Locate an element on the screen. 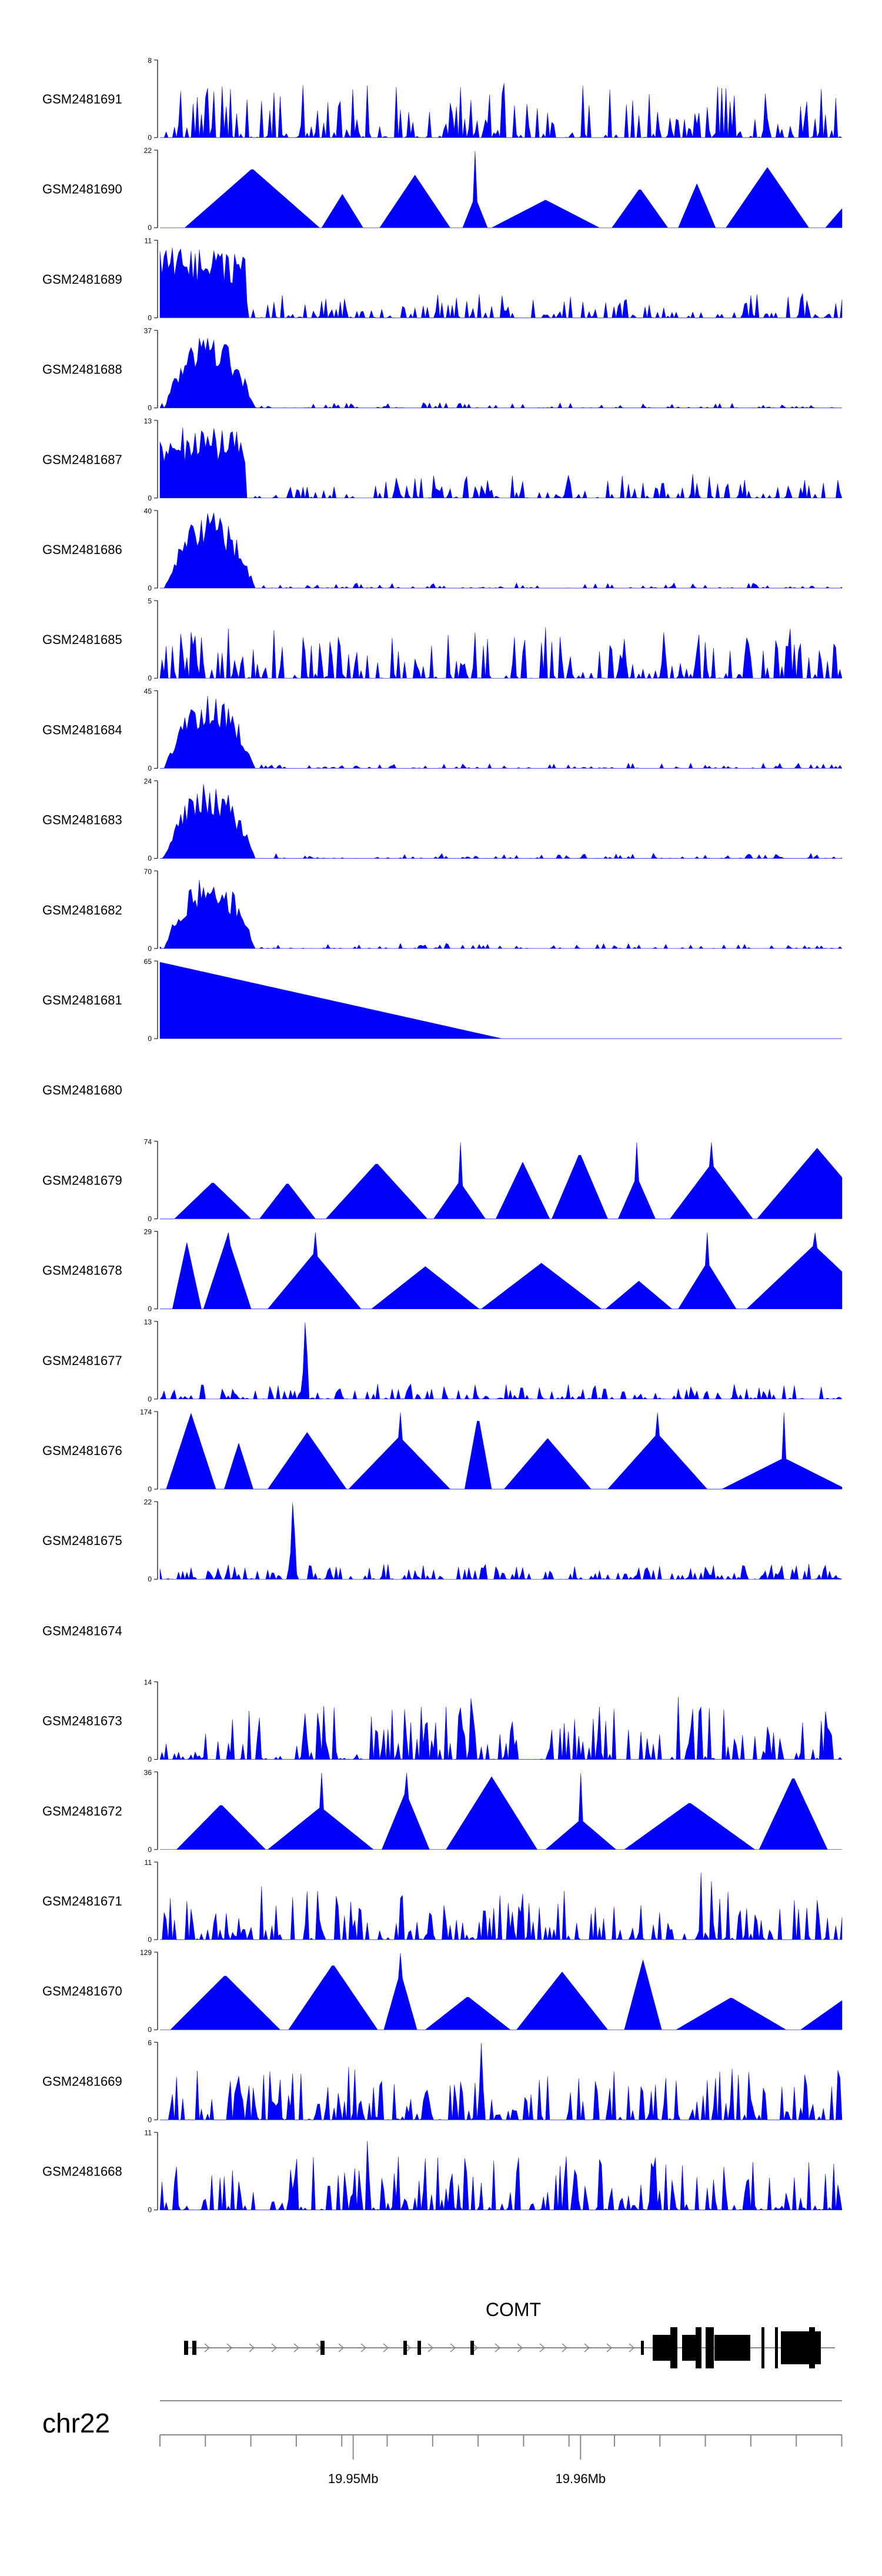 This screenshot has height=2576, width=882. genome-axis: chr22 19.95Mb 19.96Mb is located at coordinates (442, 2443).